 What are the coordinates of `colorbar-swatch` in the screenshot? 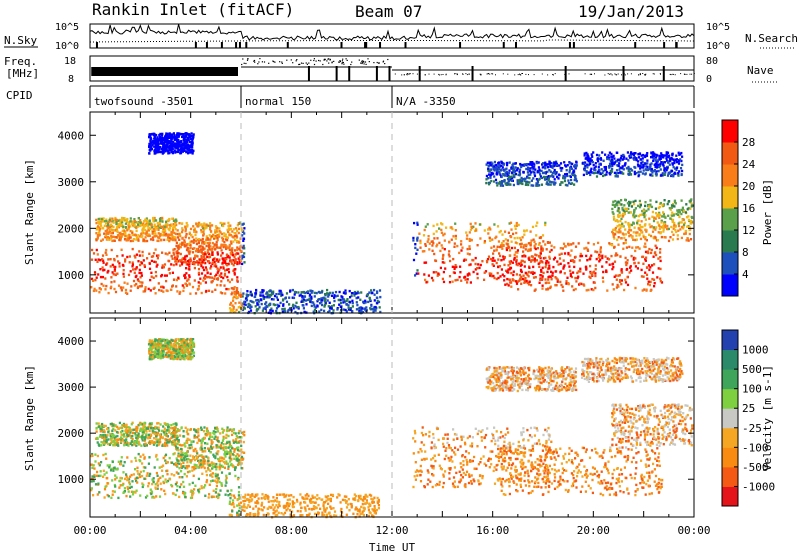 It's located at (730, 131).